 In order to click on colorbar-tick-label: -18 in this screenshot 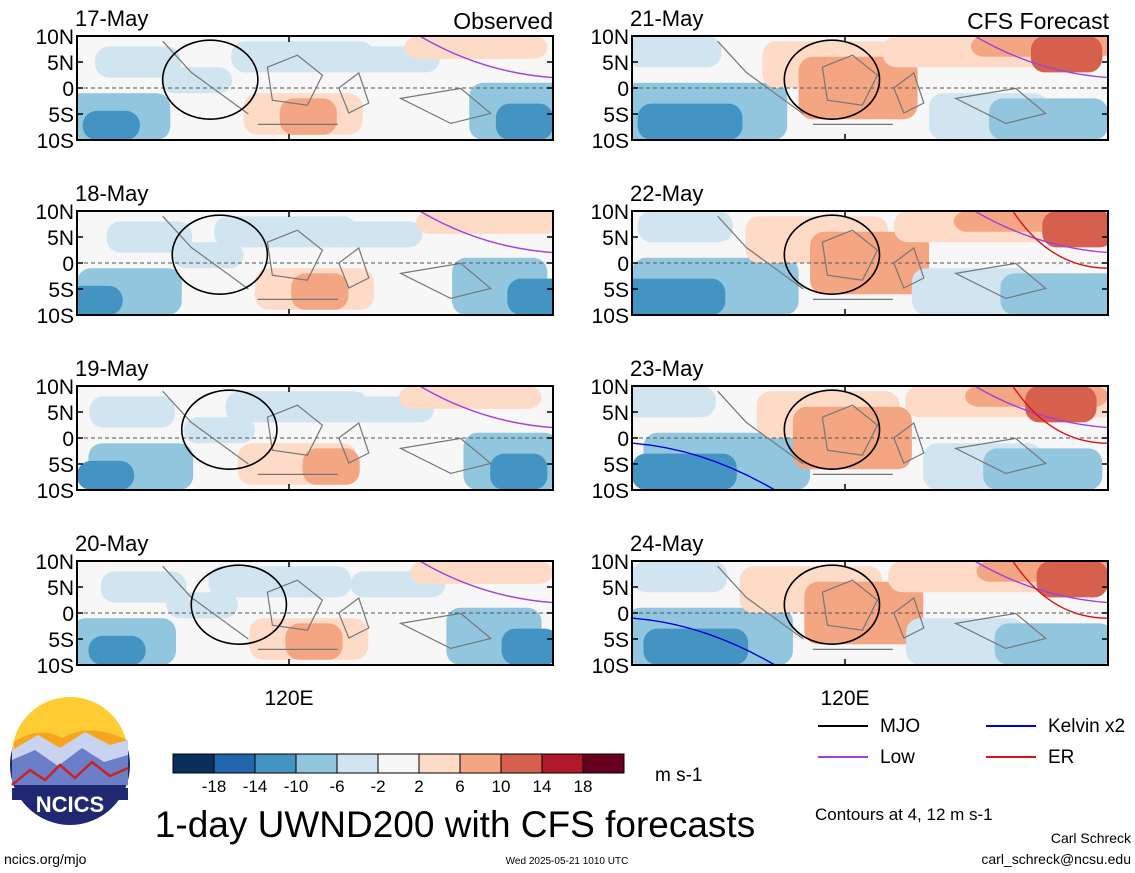, I will do `click(214, 786)`.